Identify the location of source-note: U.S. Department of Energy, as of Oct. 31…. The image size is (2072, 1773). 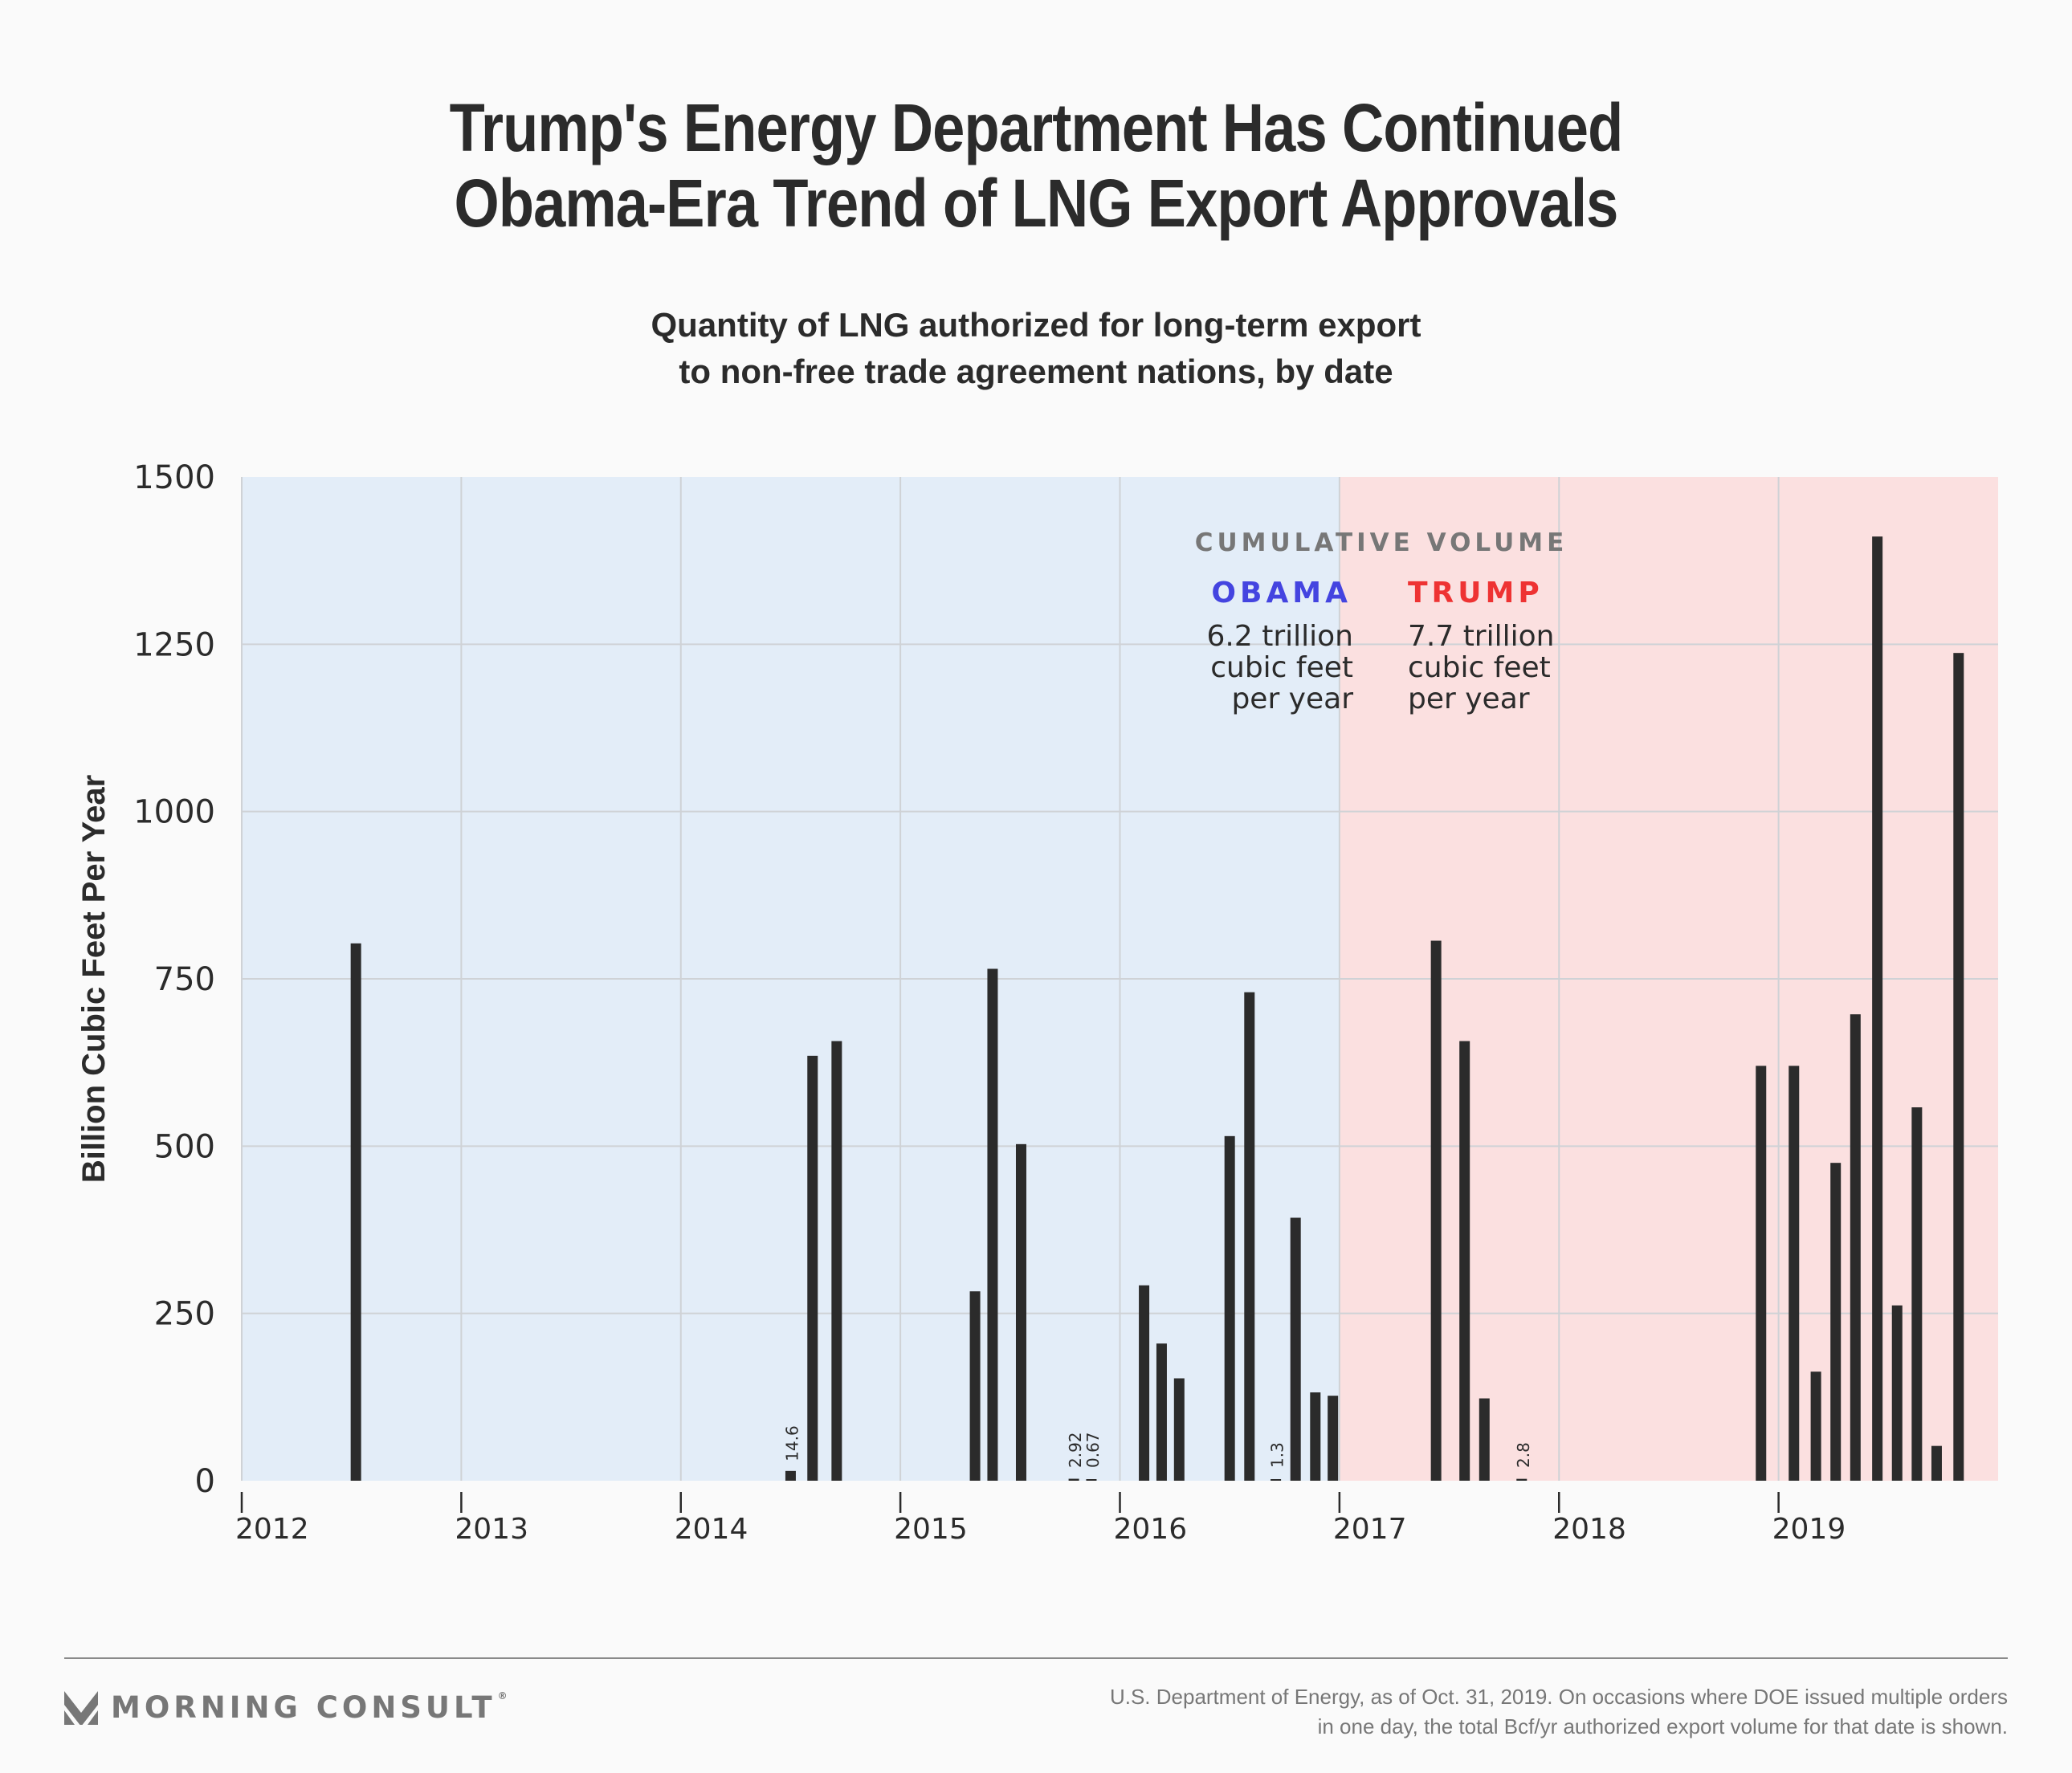
(1486, 1712).